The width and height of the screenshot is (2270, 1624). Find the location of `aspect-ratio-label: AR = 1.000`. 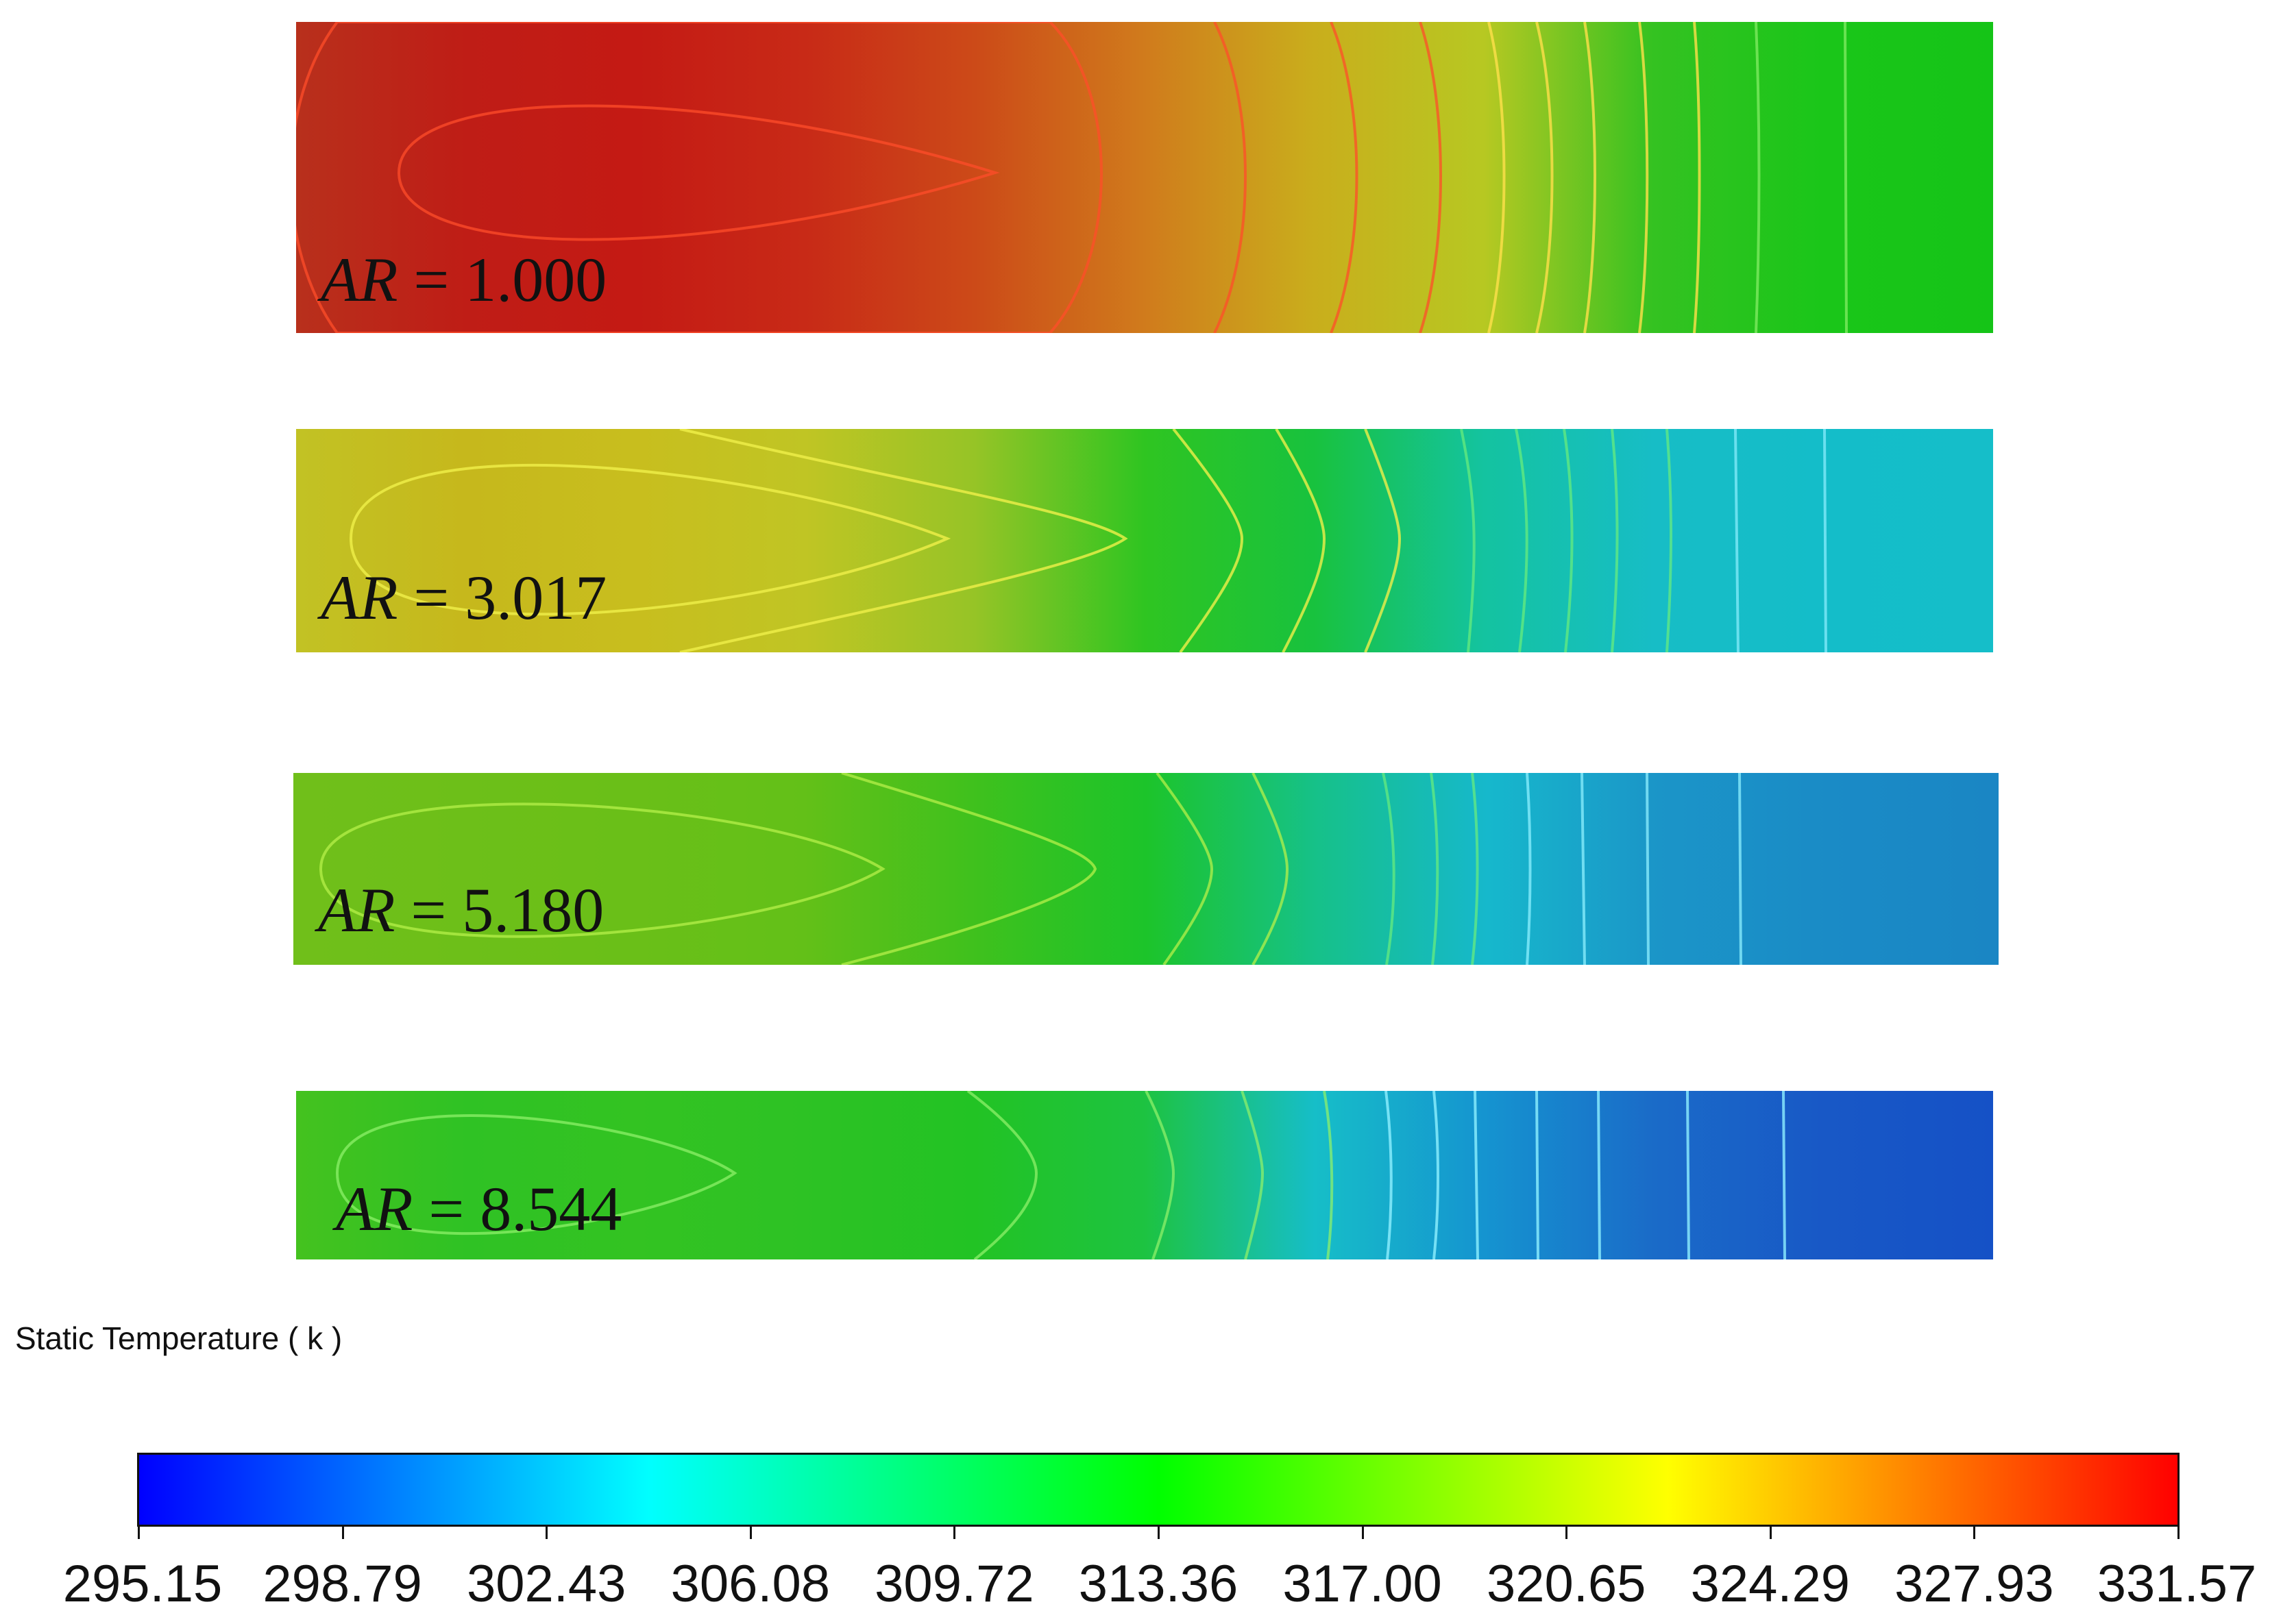

aspect-ratio-label: AR = 1.000 is located at coordinates (464, 280).